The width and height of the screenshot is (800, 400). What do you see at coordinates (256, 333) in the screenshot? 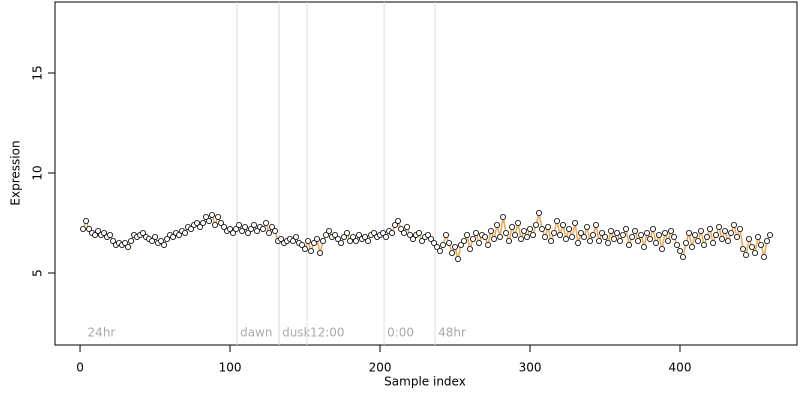
I see `event-label: dawn` at bounding box center [256, 333].